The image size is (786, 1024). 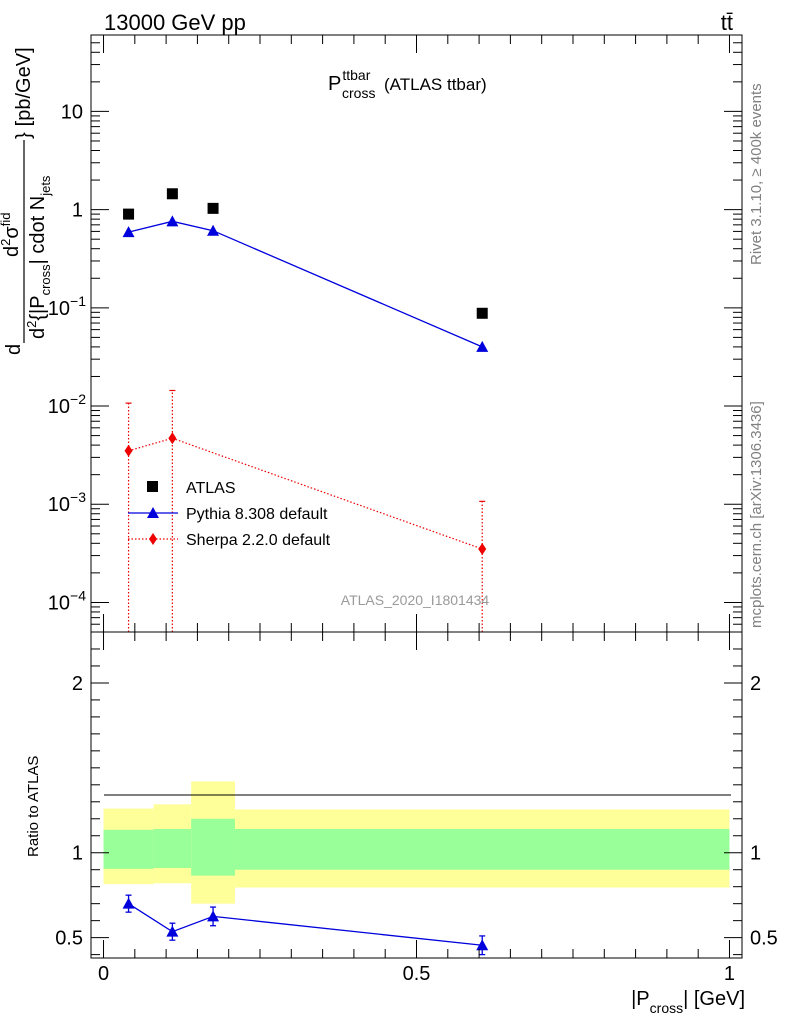 I want to click on legend-atlas-label: ATLAS, so click(x=211, y=488).